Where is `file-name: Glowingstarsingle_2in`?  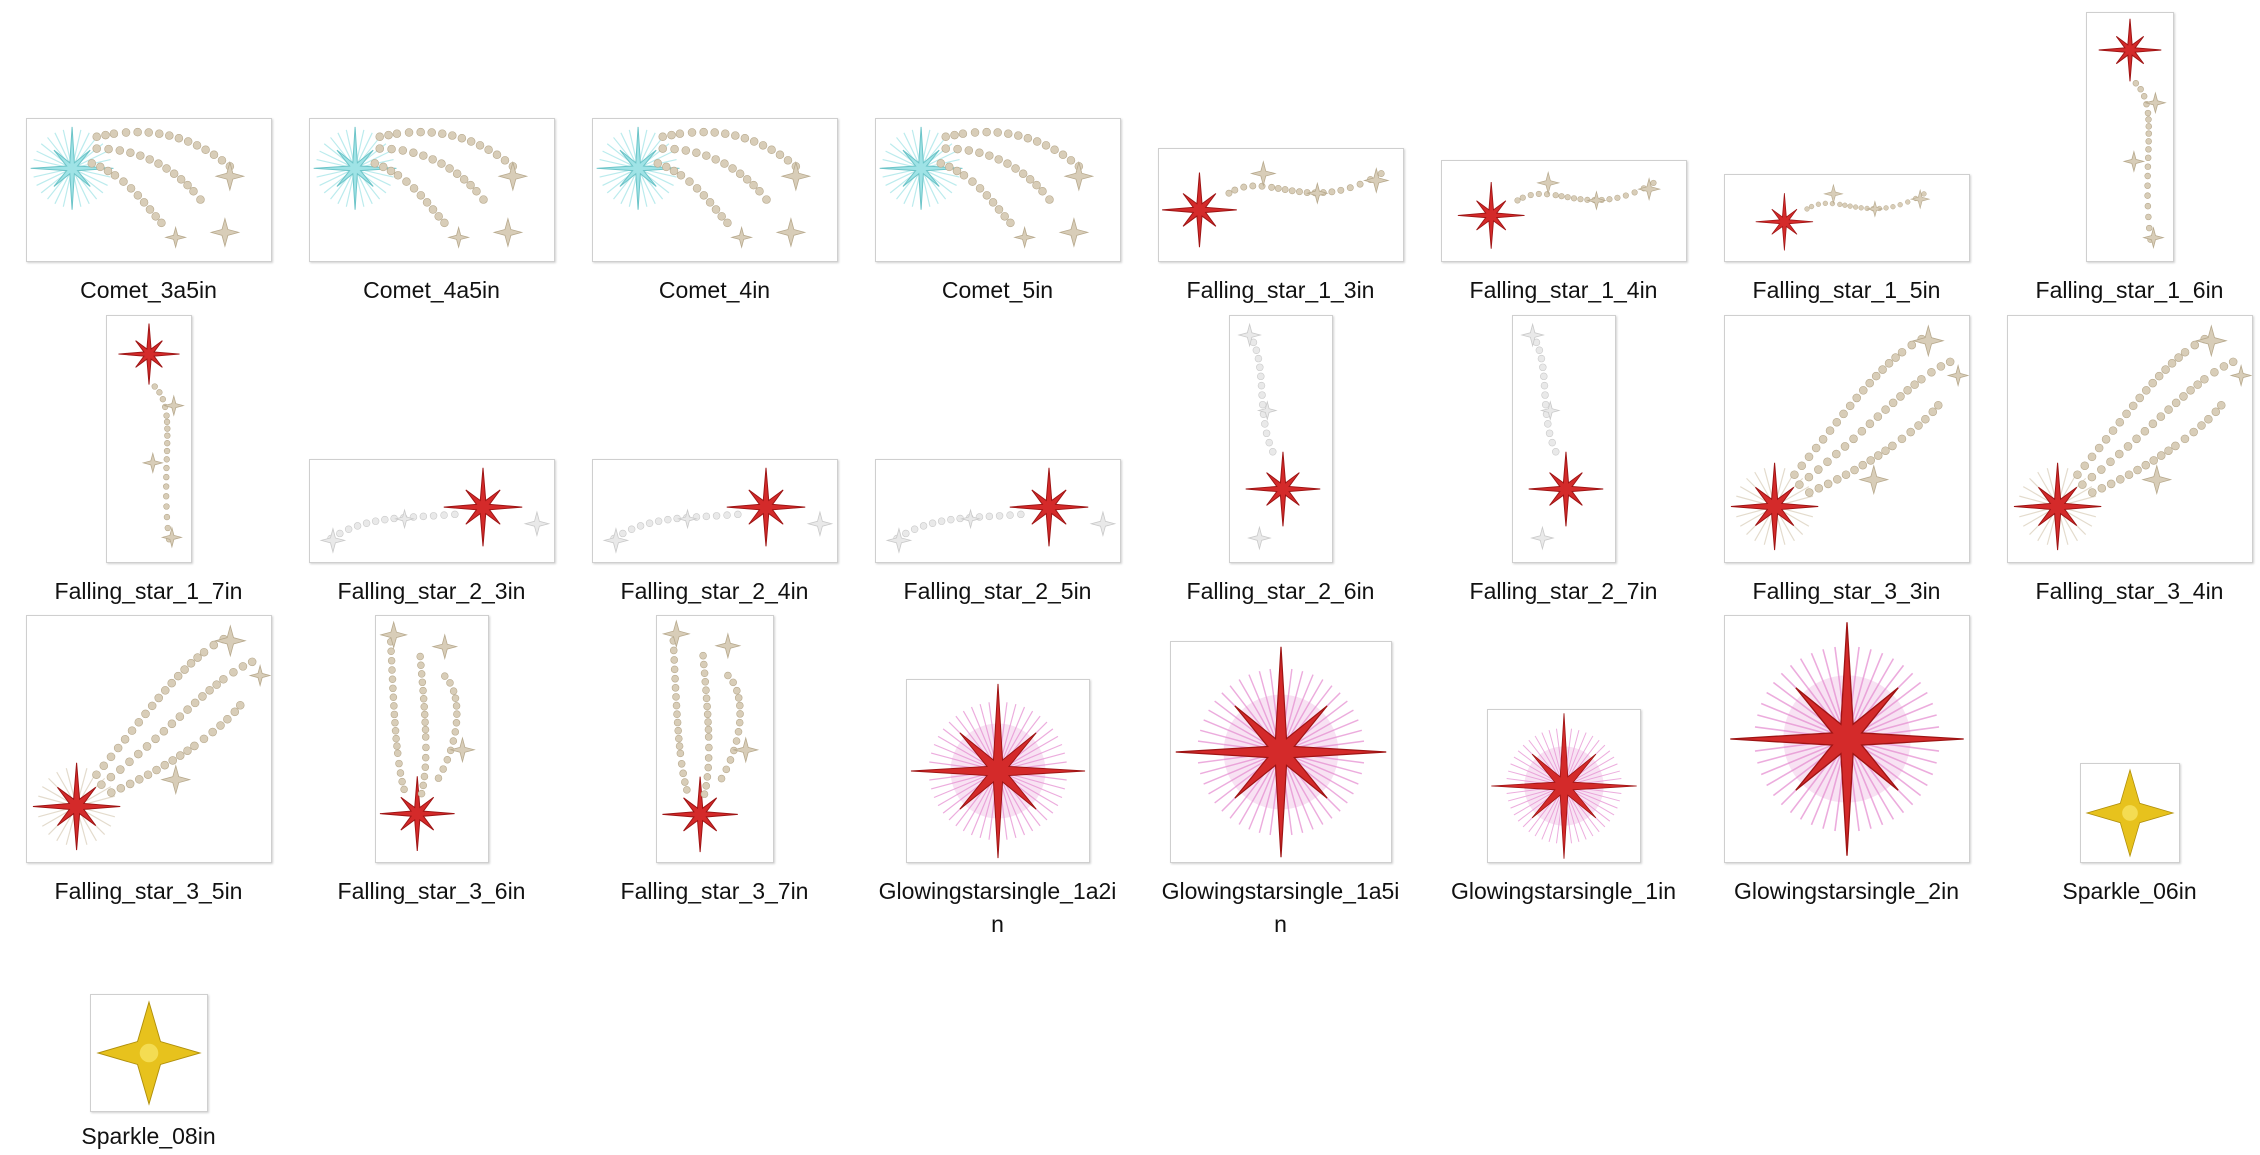 file-name: Glowingstarsingle_2in is located at coordinates (1846, 891).